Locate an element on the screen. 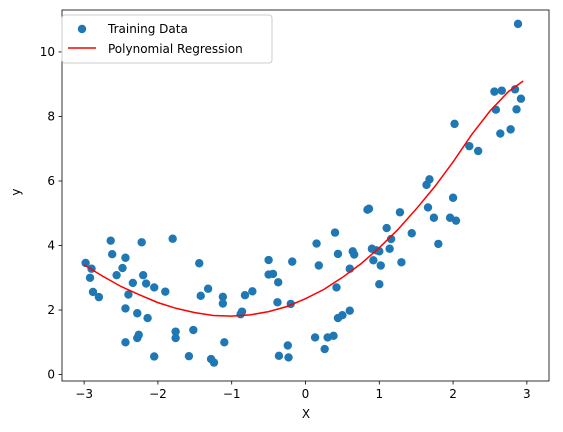 The width and height of the screenshot is (563, 432). y-tick-label: 10 is located at coordinates (47, 52).